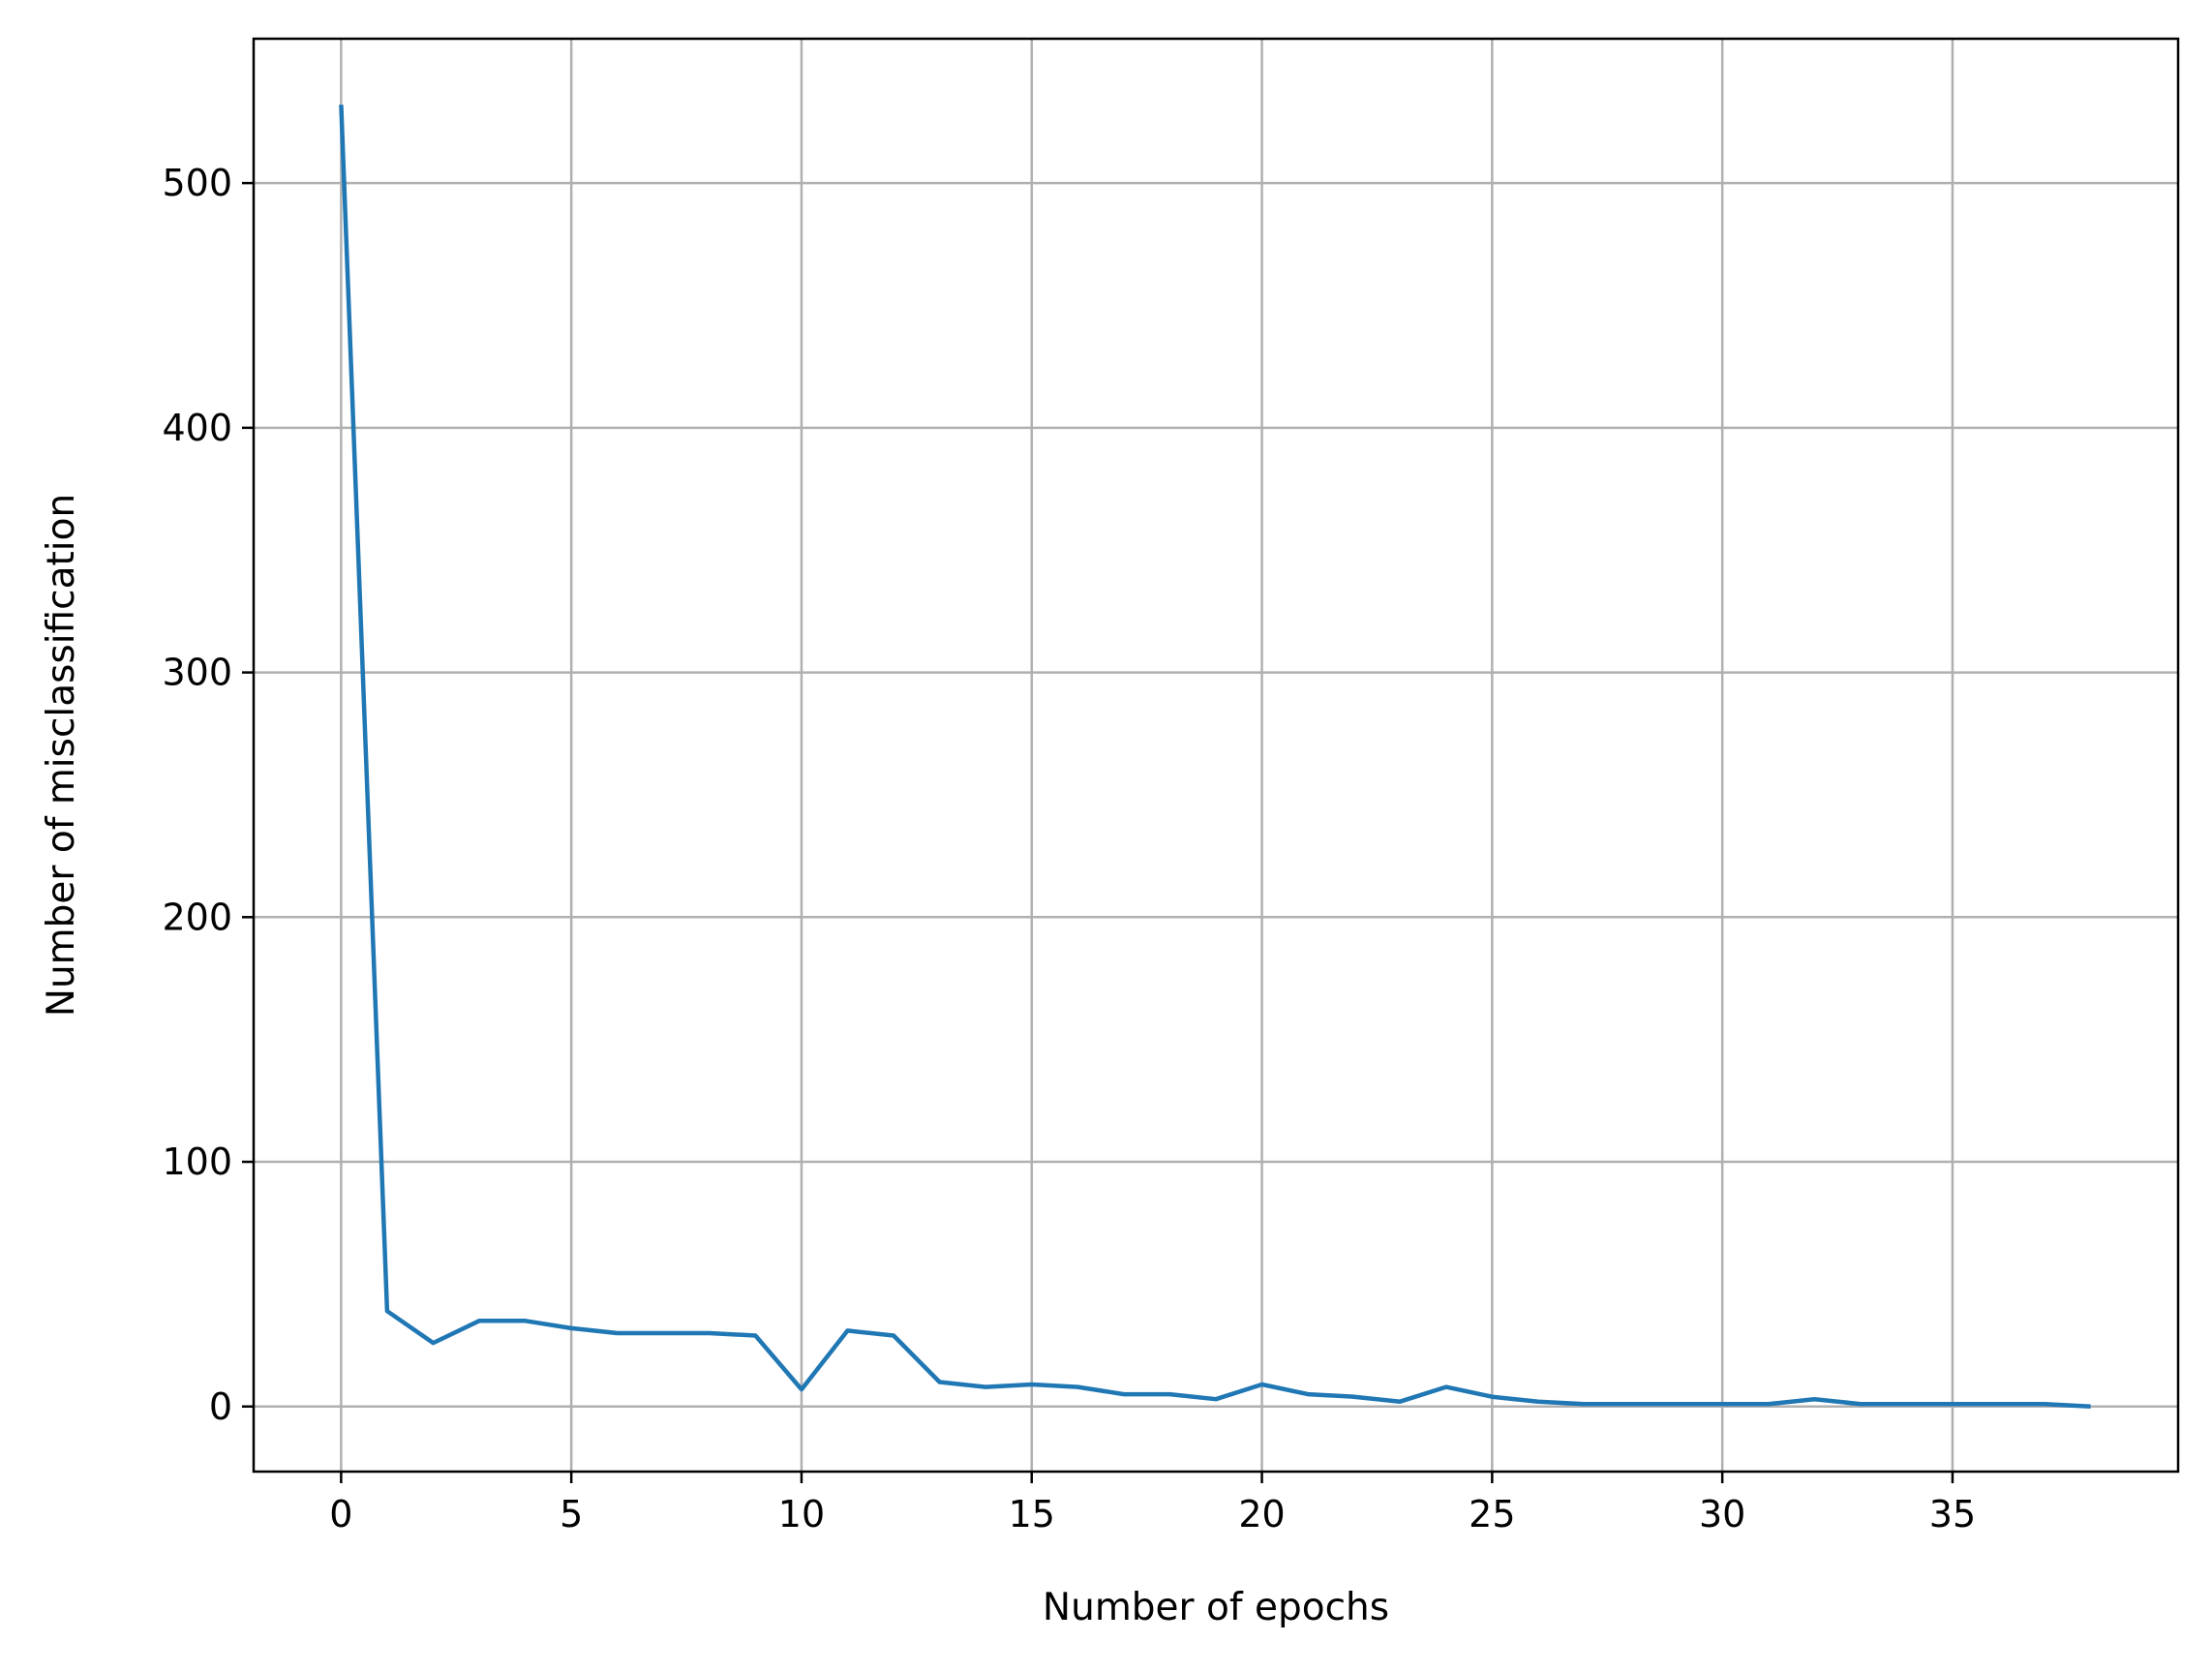  I want to click on x-tick-label: 20, so click(1261, 1514).